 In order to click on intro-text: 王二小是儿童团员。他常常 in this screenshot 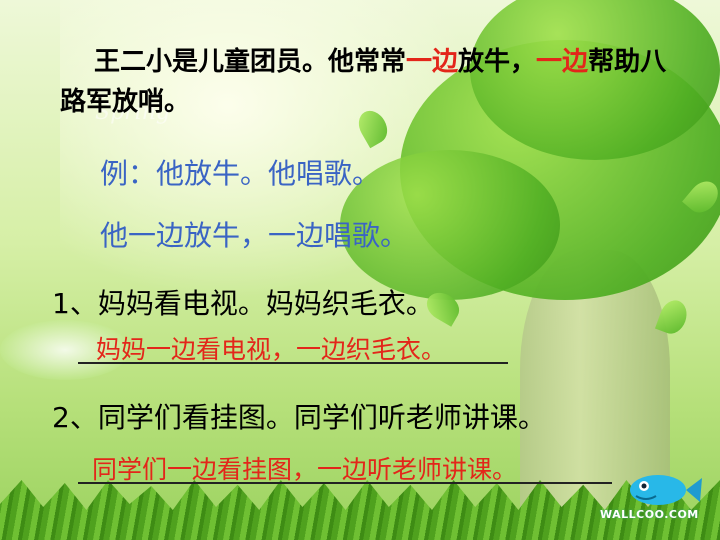, I will do `click(250, 62)`.